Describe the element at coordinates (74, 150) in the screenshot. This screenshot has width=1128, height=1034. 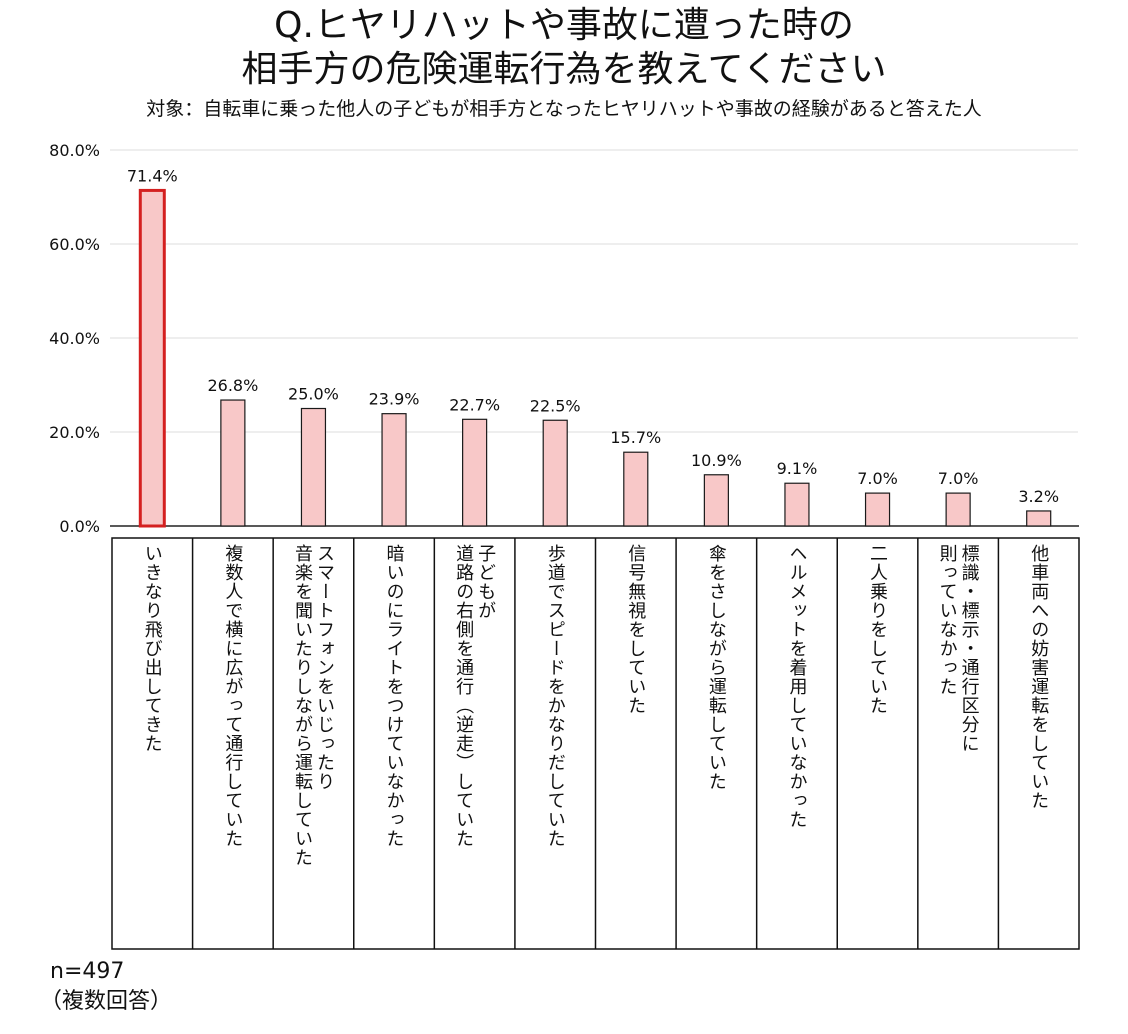
I see `y-tick-label: 80.0%` at that location.